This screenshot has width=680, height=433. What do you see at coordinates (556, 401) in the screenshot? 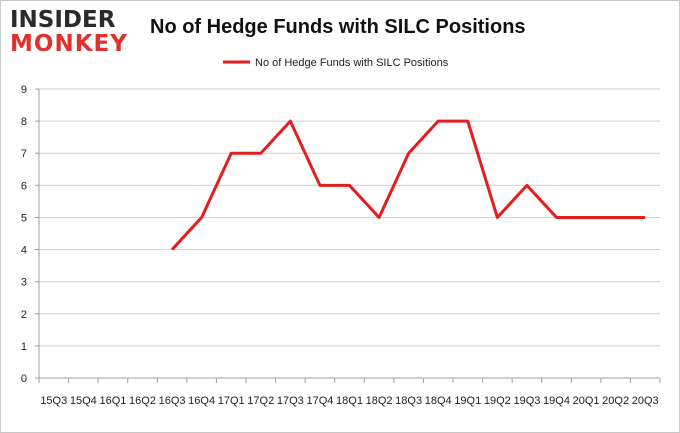
I see `x-tick-label-19Q4: 19Q4` at bounding box center [556, 401].